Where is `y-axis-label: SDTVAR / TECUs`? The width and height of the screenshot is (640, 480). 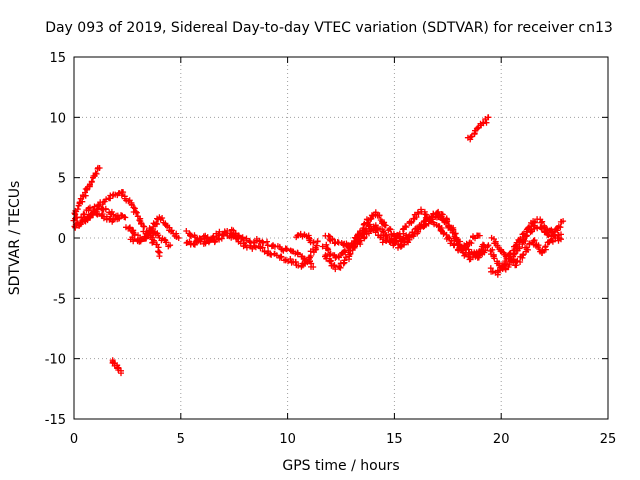
y-axis-label: SDTVAR / TECUs is located at coordinates (15, 238).